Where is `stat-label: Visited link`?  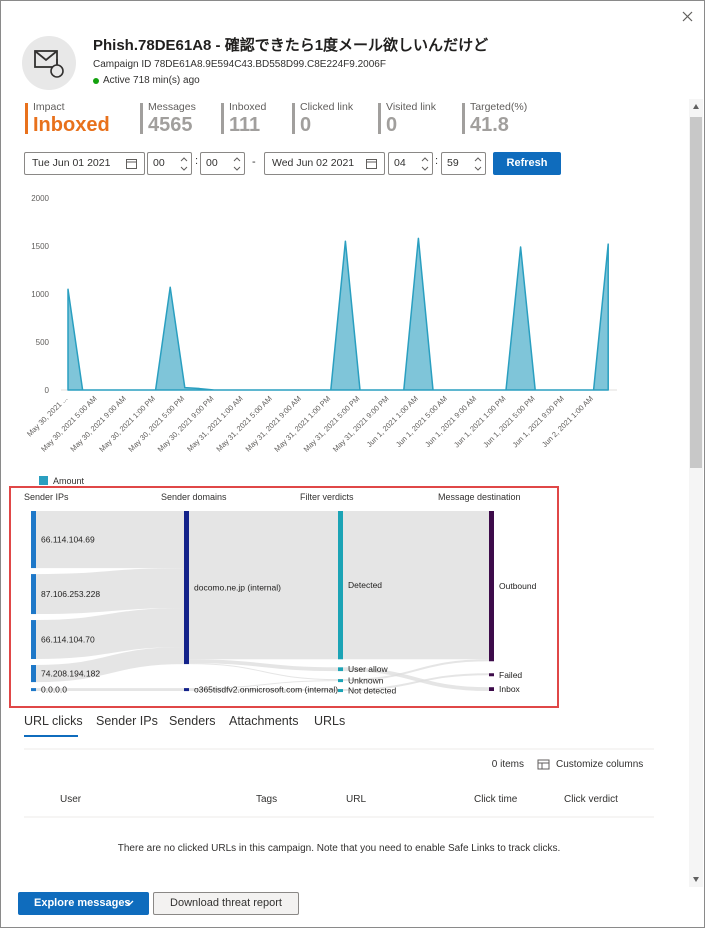
stat-label: Visited link is located at coordinates (411, 107).